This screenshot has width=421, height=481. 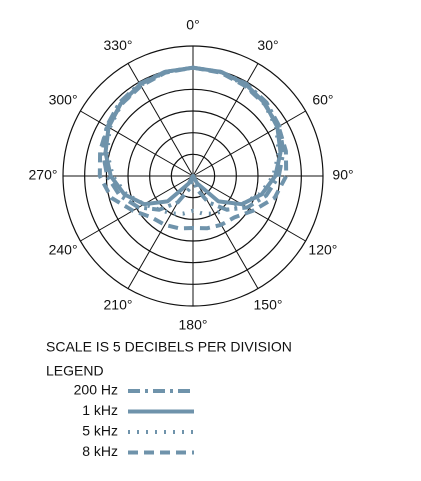 I want to click on legend-label: 1 kHz, so click(x=100, y=410).